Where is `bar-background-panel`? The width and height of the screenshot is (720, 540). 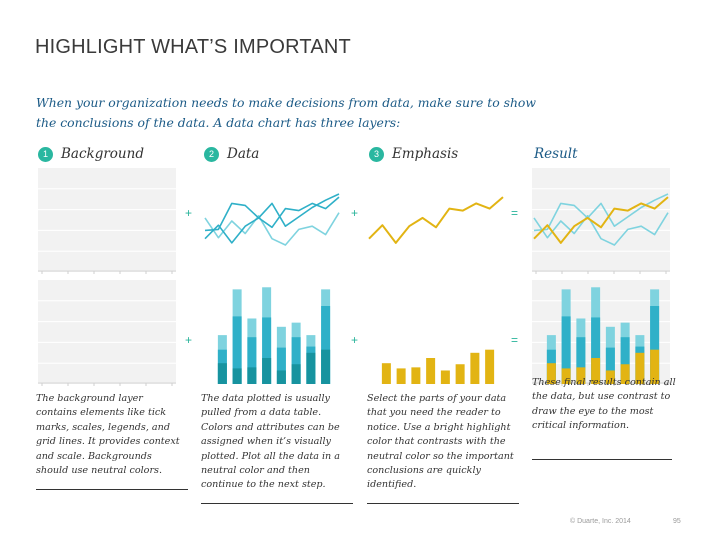 bar-background-panel is located at coordinates (107, 333).